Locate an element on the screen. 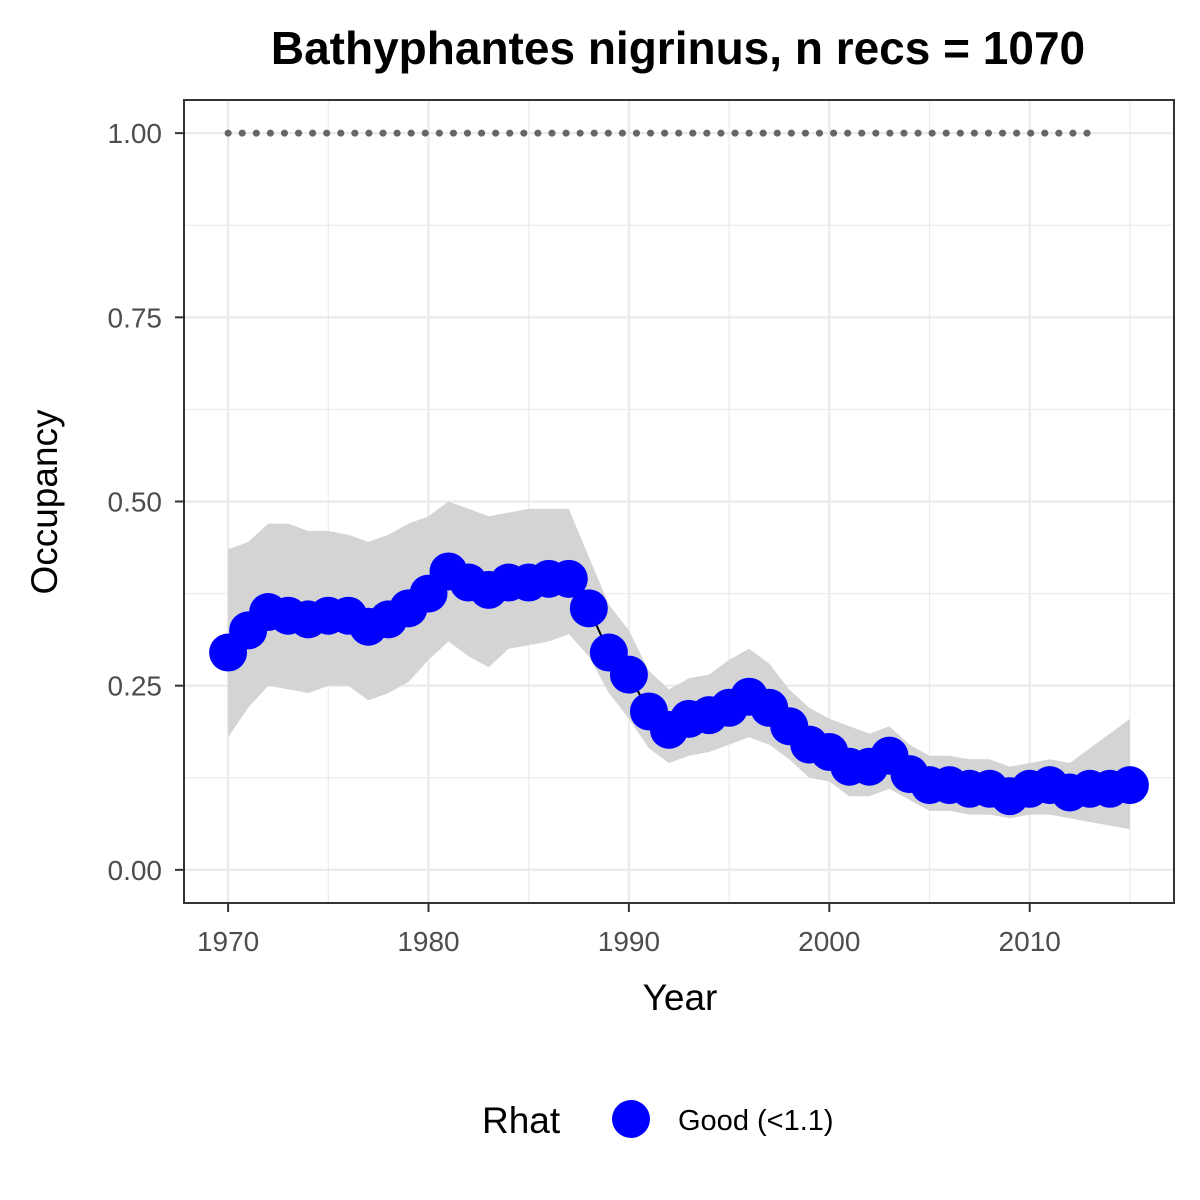 This screenshot has height=1200, width=1200. legend: Rhat Good (<1.1) is located at coordinates (658, 1120).